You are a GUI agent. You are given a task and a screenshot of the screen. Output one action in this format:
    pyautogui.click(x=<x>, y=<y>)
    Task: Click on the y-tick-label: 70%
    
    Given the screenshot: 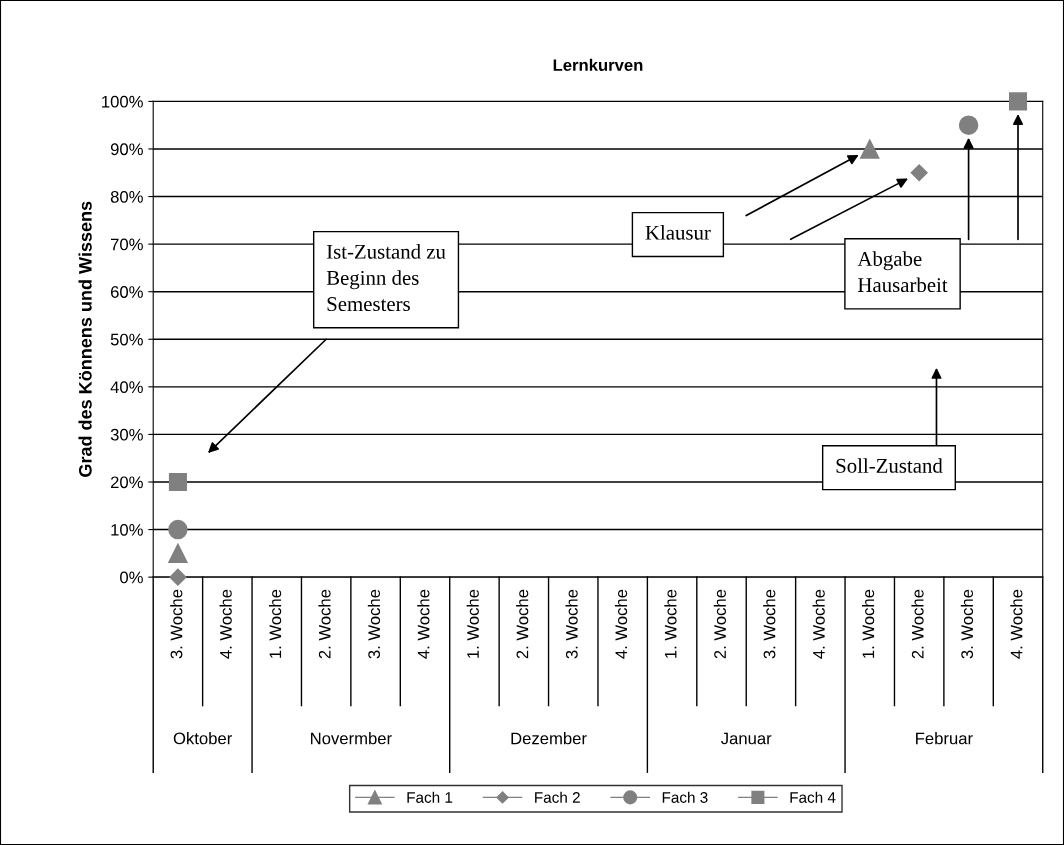 What is the action you would take?
    pyautogui.click(x=126, y=244)
    